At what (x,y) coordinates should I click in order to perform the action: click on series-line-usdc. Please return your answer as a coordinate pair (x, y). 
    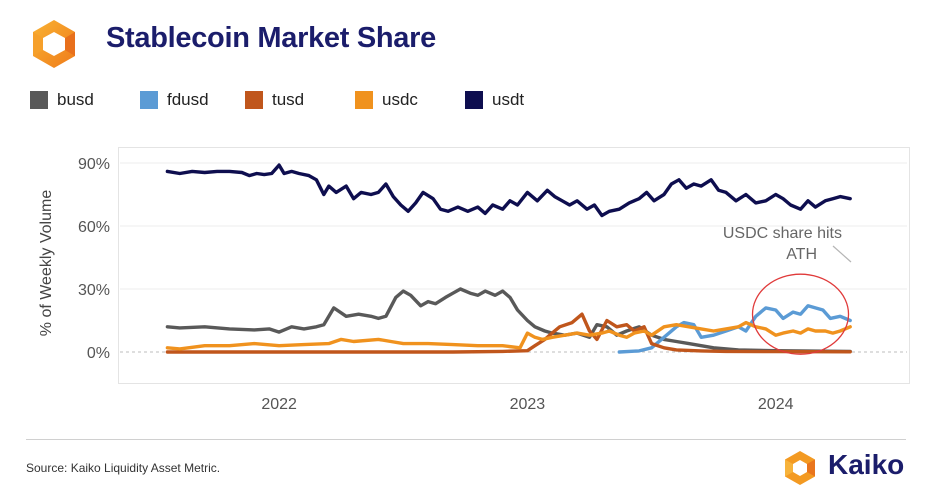
    Looking at the image, I should click on (508, 335).